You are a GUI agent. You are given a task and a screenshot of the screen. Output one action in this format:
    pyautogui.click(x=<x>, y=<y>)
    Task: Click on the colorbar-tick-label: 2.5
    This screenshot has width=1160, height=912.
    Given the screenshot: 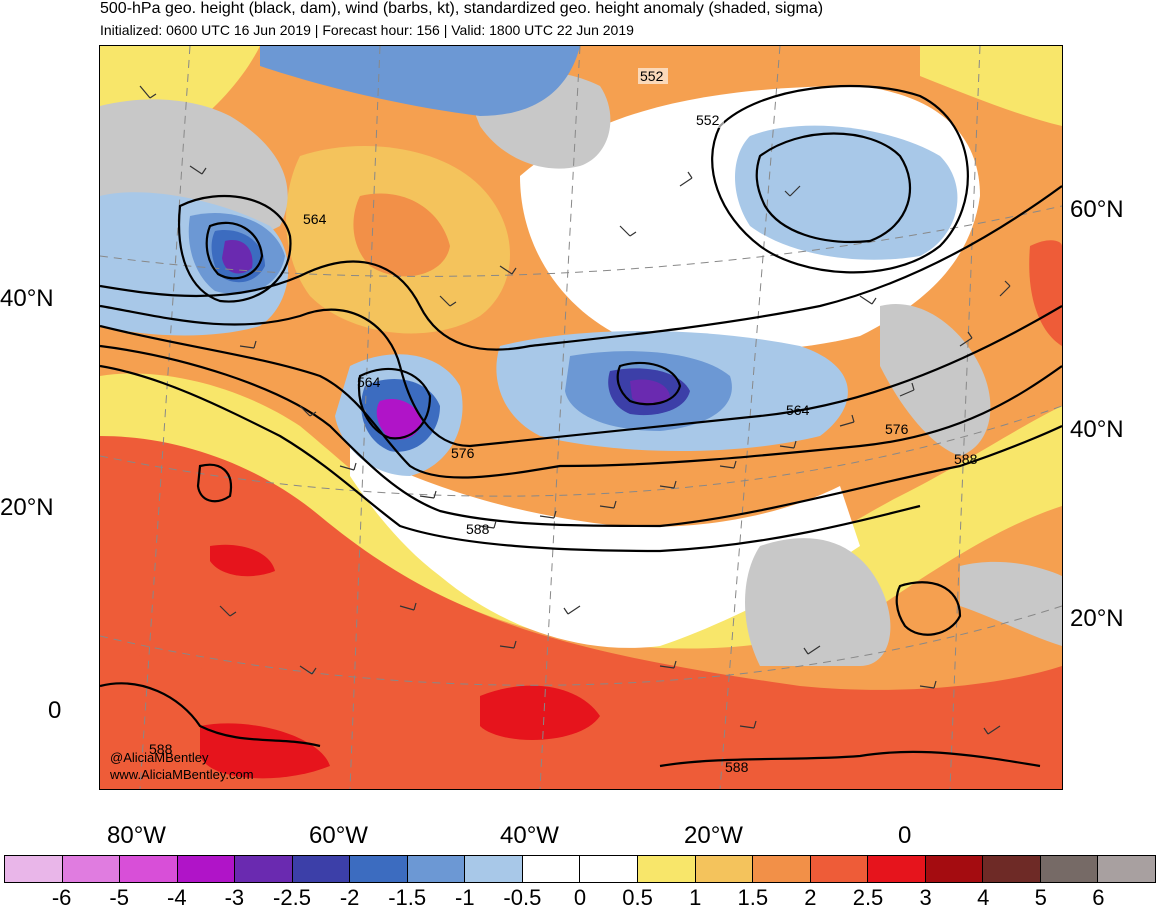 What is the action you would take?
    pyautogui.click(x=868, y=897)
    